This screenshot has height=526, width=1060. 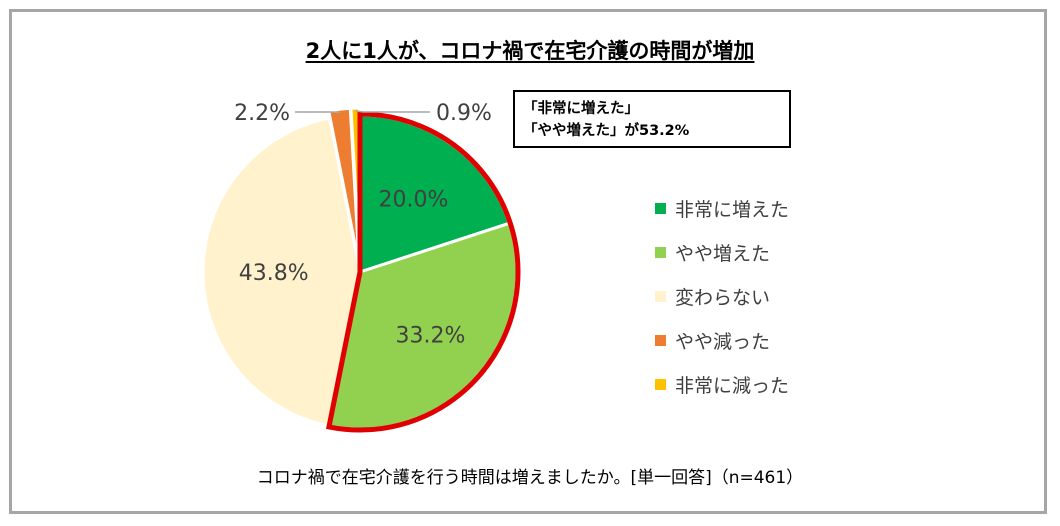 I want to click on legend-item: 非常に増えた, so click(x=722, y=208).